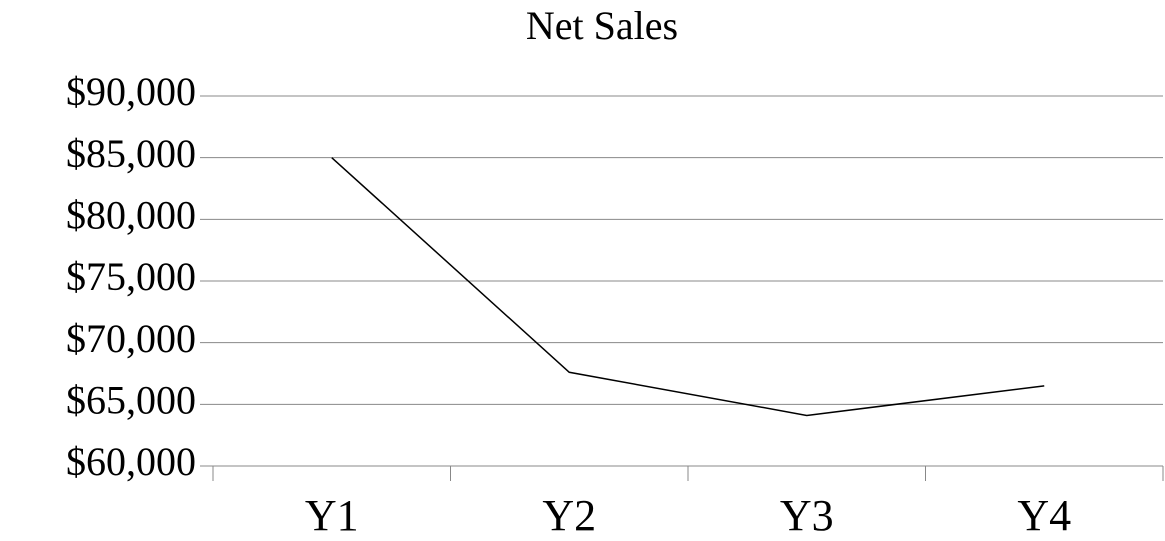 The width and height of the screenshot is (1165, 541). Describe the element at coordinates (1044, 515) in the screenshot. I see `x-tick-label: Y4` at that location.